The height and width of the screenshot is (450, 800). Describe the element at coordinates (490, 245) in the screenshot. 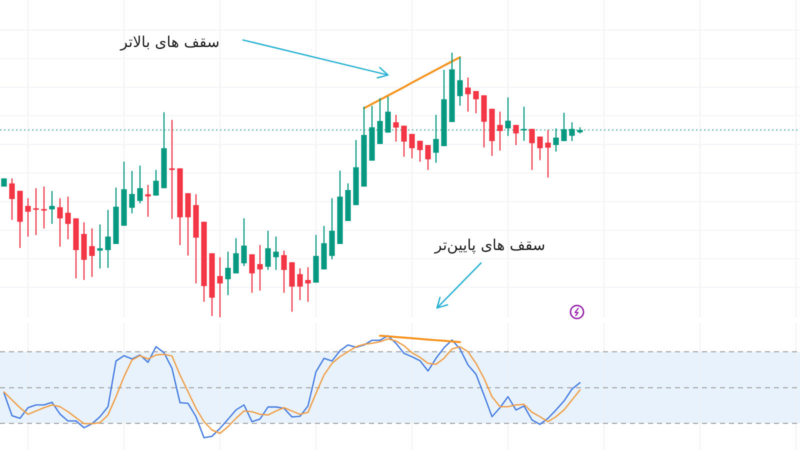

I see `annotation: سقف های پایین‌تر` at that location.